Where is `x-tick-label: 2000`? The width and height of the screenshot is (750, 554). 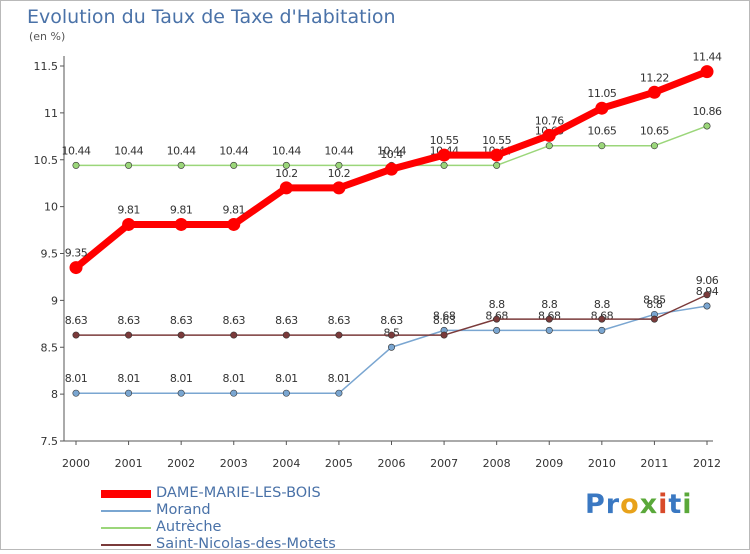 x-tick-label: 2000 is located at coordinates (76, 463).